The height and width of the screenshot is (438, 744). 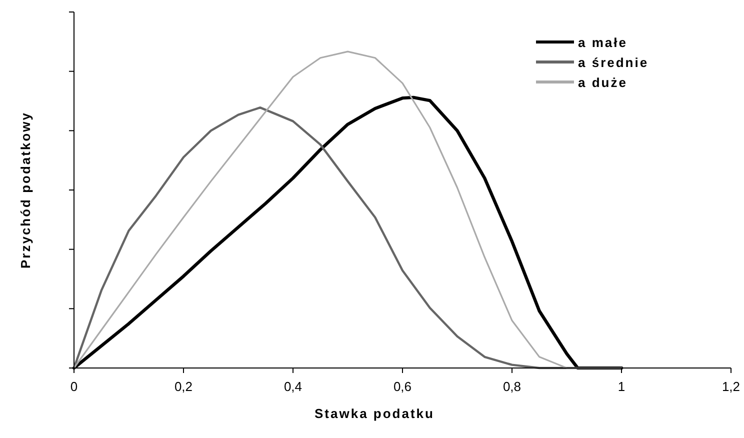 What do you see at coordinates (402, 386) in the screenshot?
I see `x-tick-label: 0,6` at bounding box center [402, 386].